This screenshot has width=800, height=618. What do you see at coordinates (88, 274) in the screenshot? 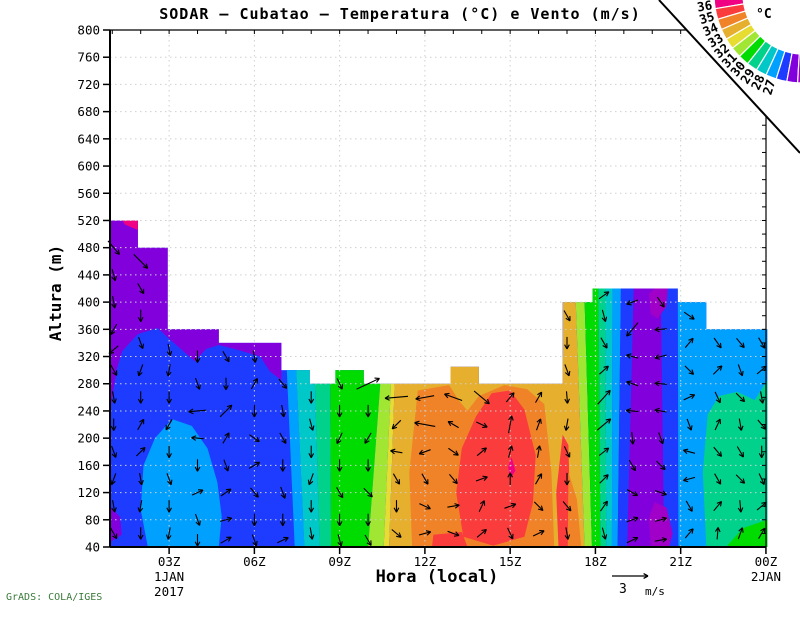
I see `y-tick-label: 440` at bounding box center [88, 274].